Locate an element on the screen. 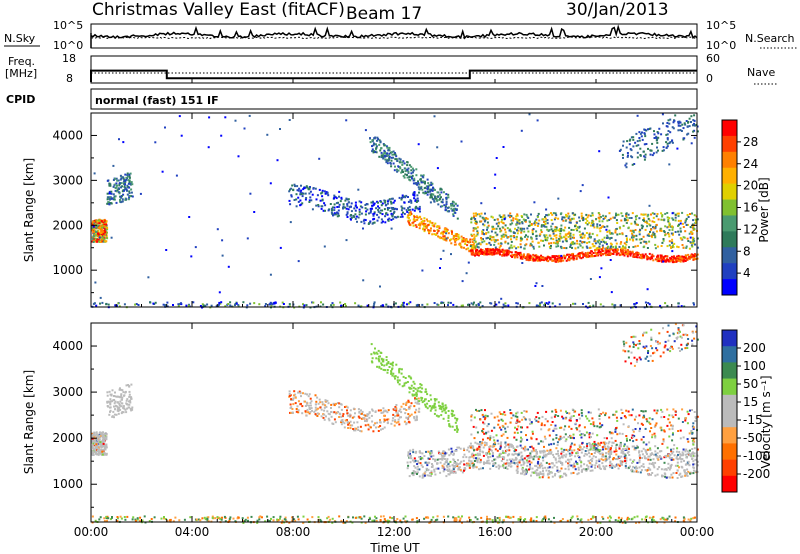  noise-sky-line is located at coordinates (394, 36).